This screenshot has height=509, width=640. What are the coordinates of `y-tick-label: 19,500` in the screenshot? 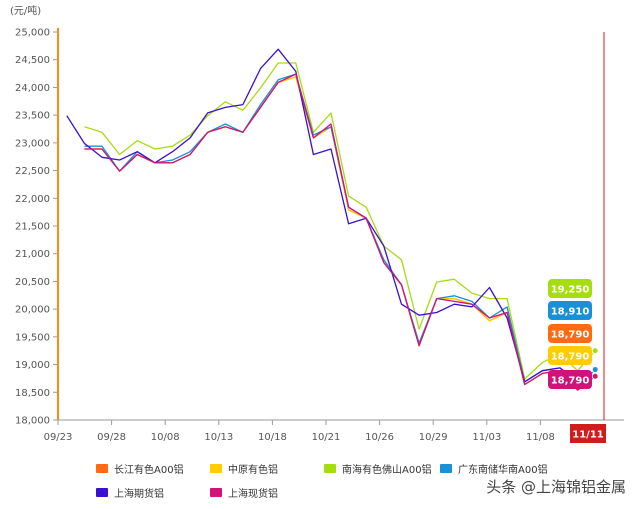 It's located at (32, 337).